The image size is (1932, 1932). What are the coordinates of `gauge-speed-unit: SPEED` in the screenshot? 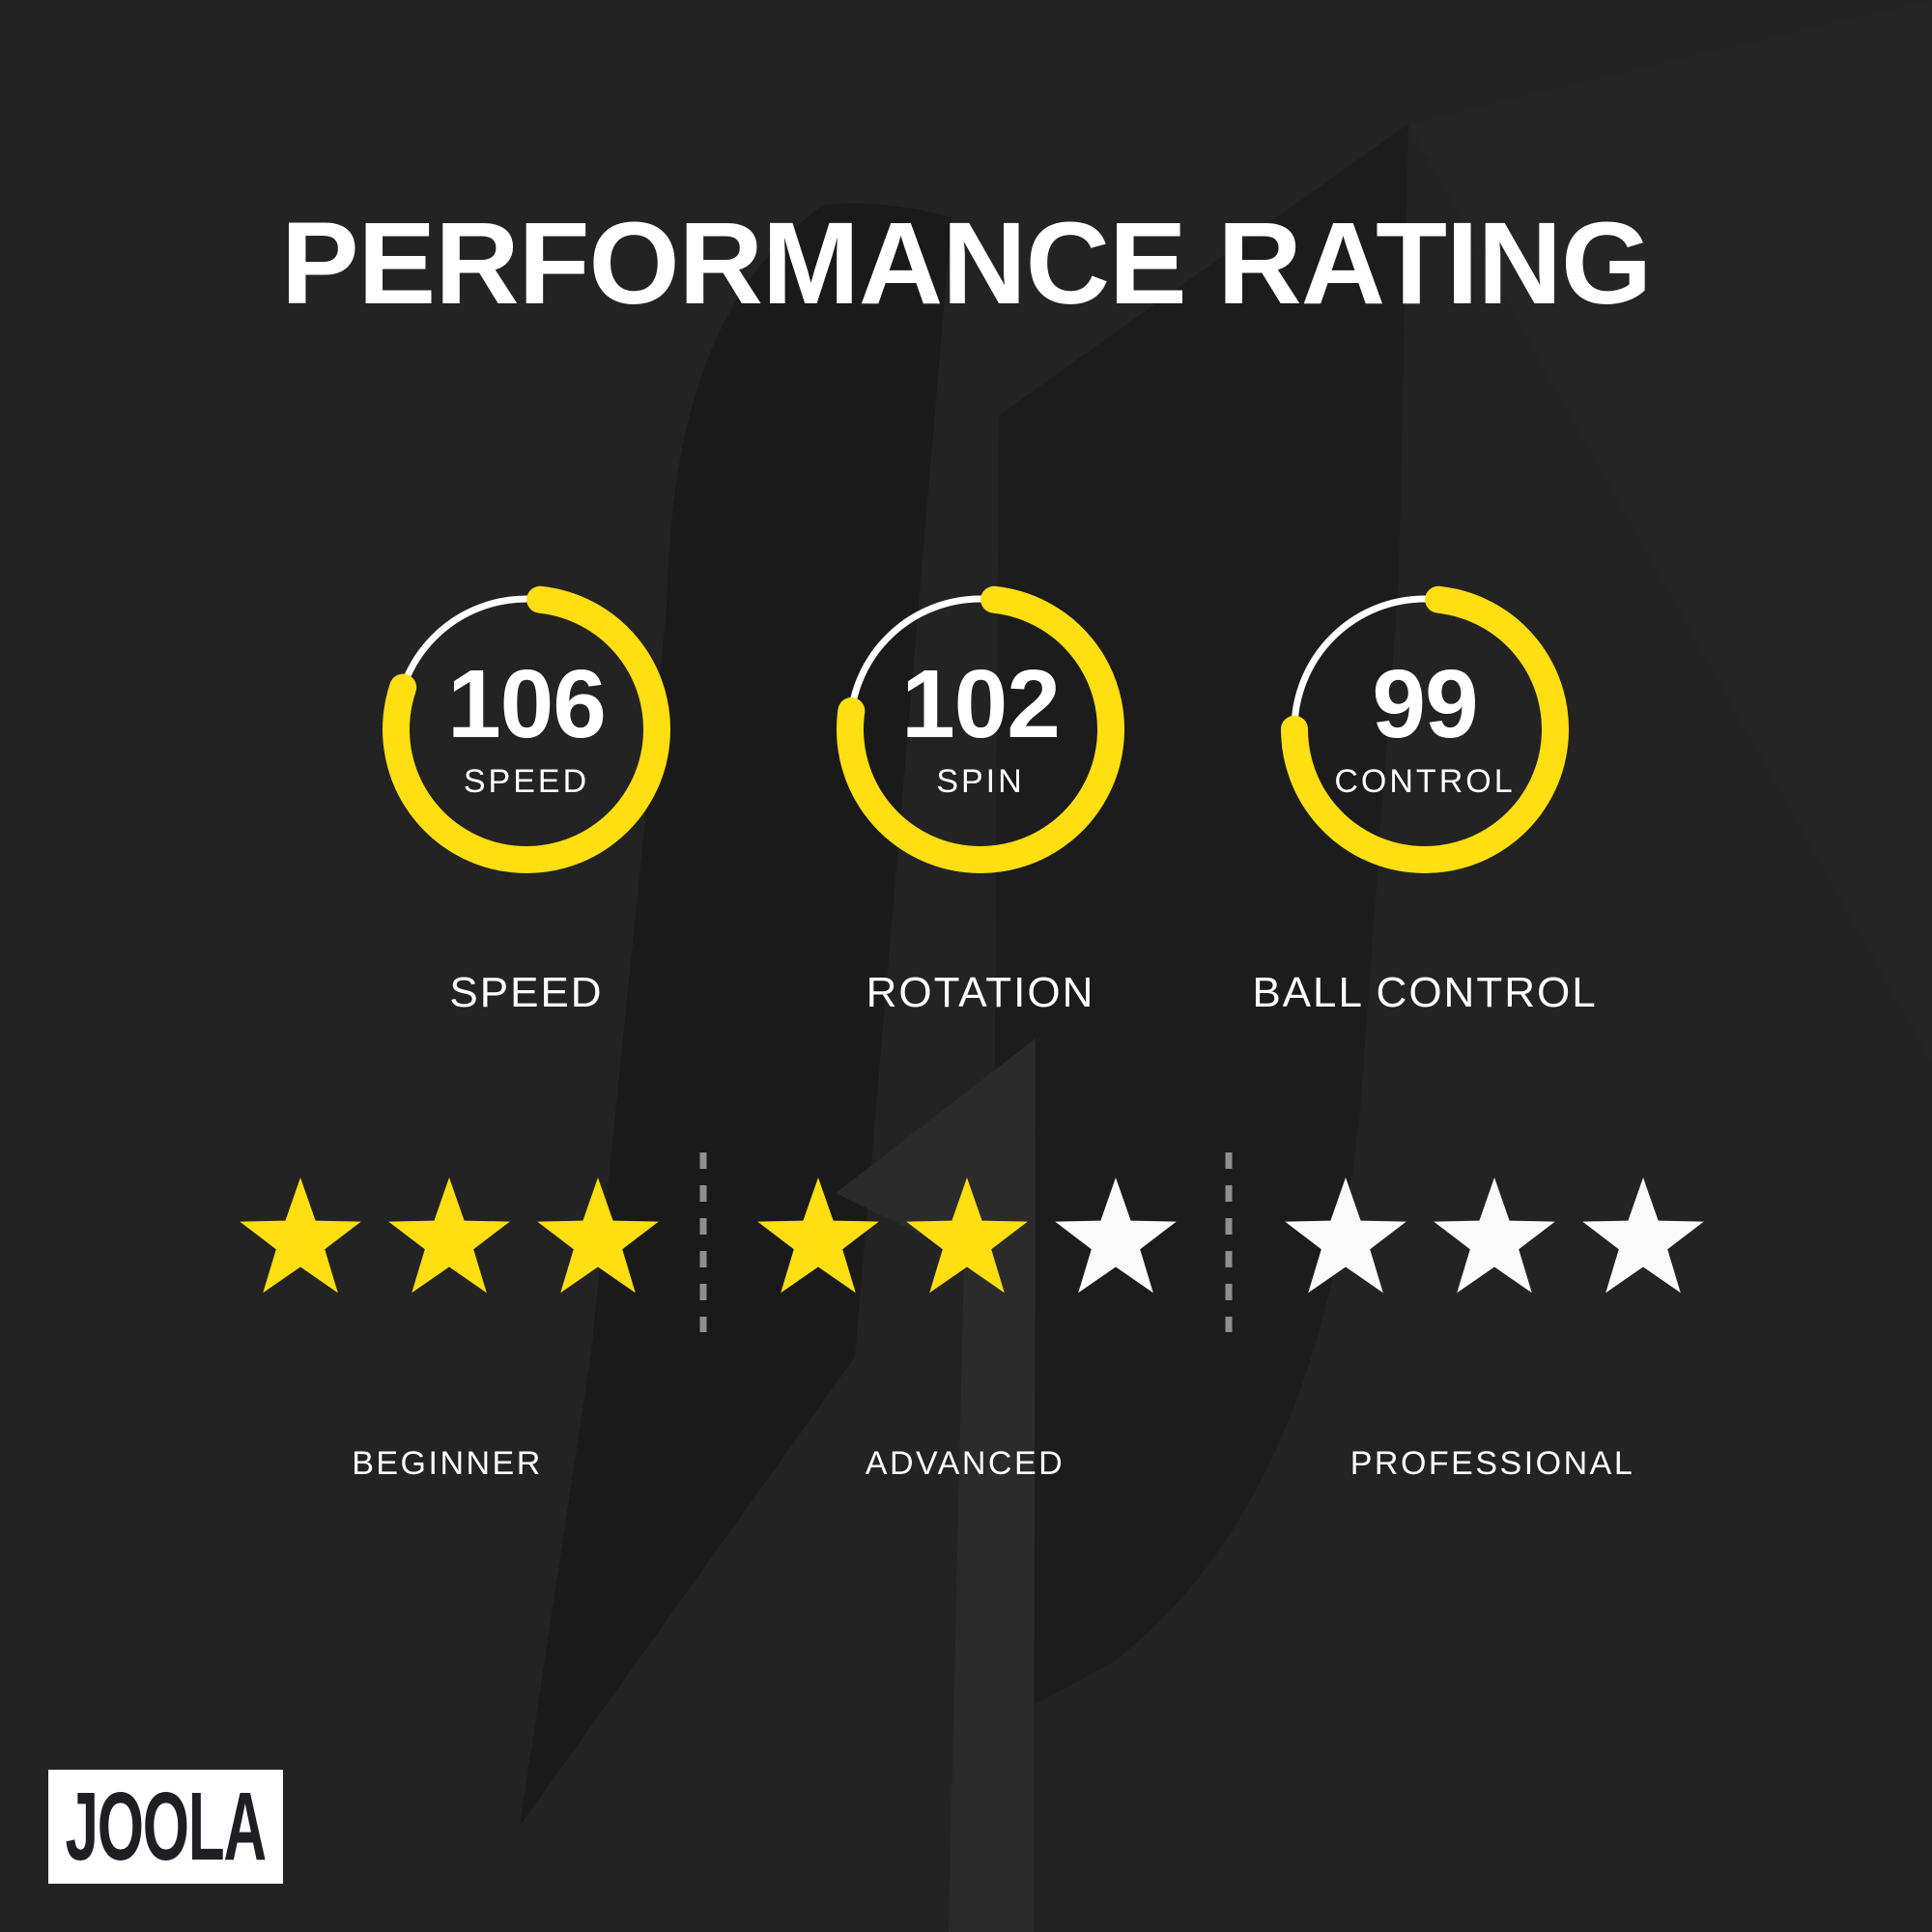 It's located at (526, 781).